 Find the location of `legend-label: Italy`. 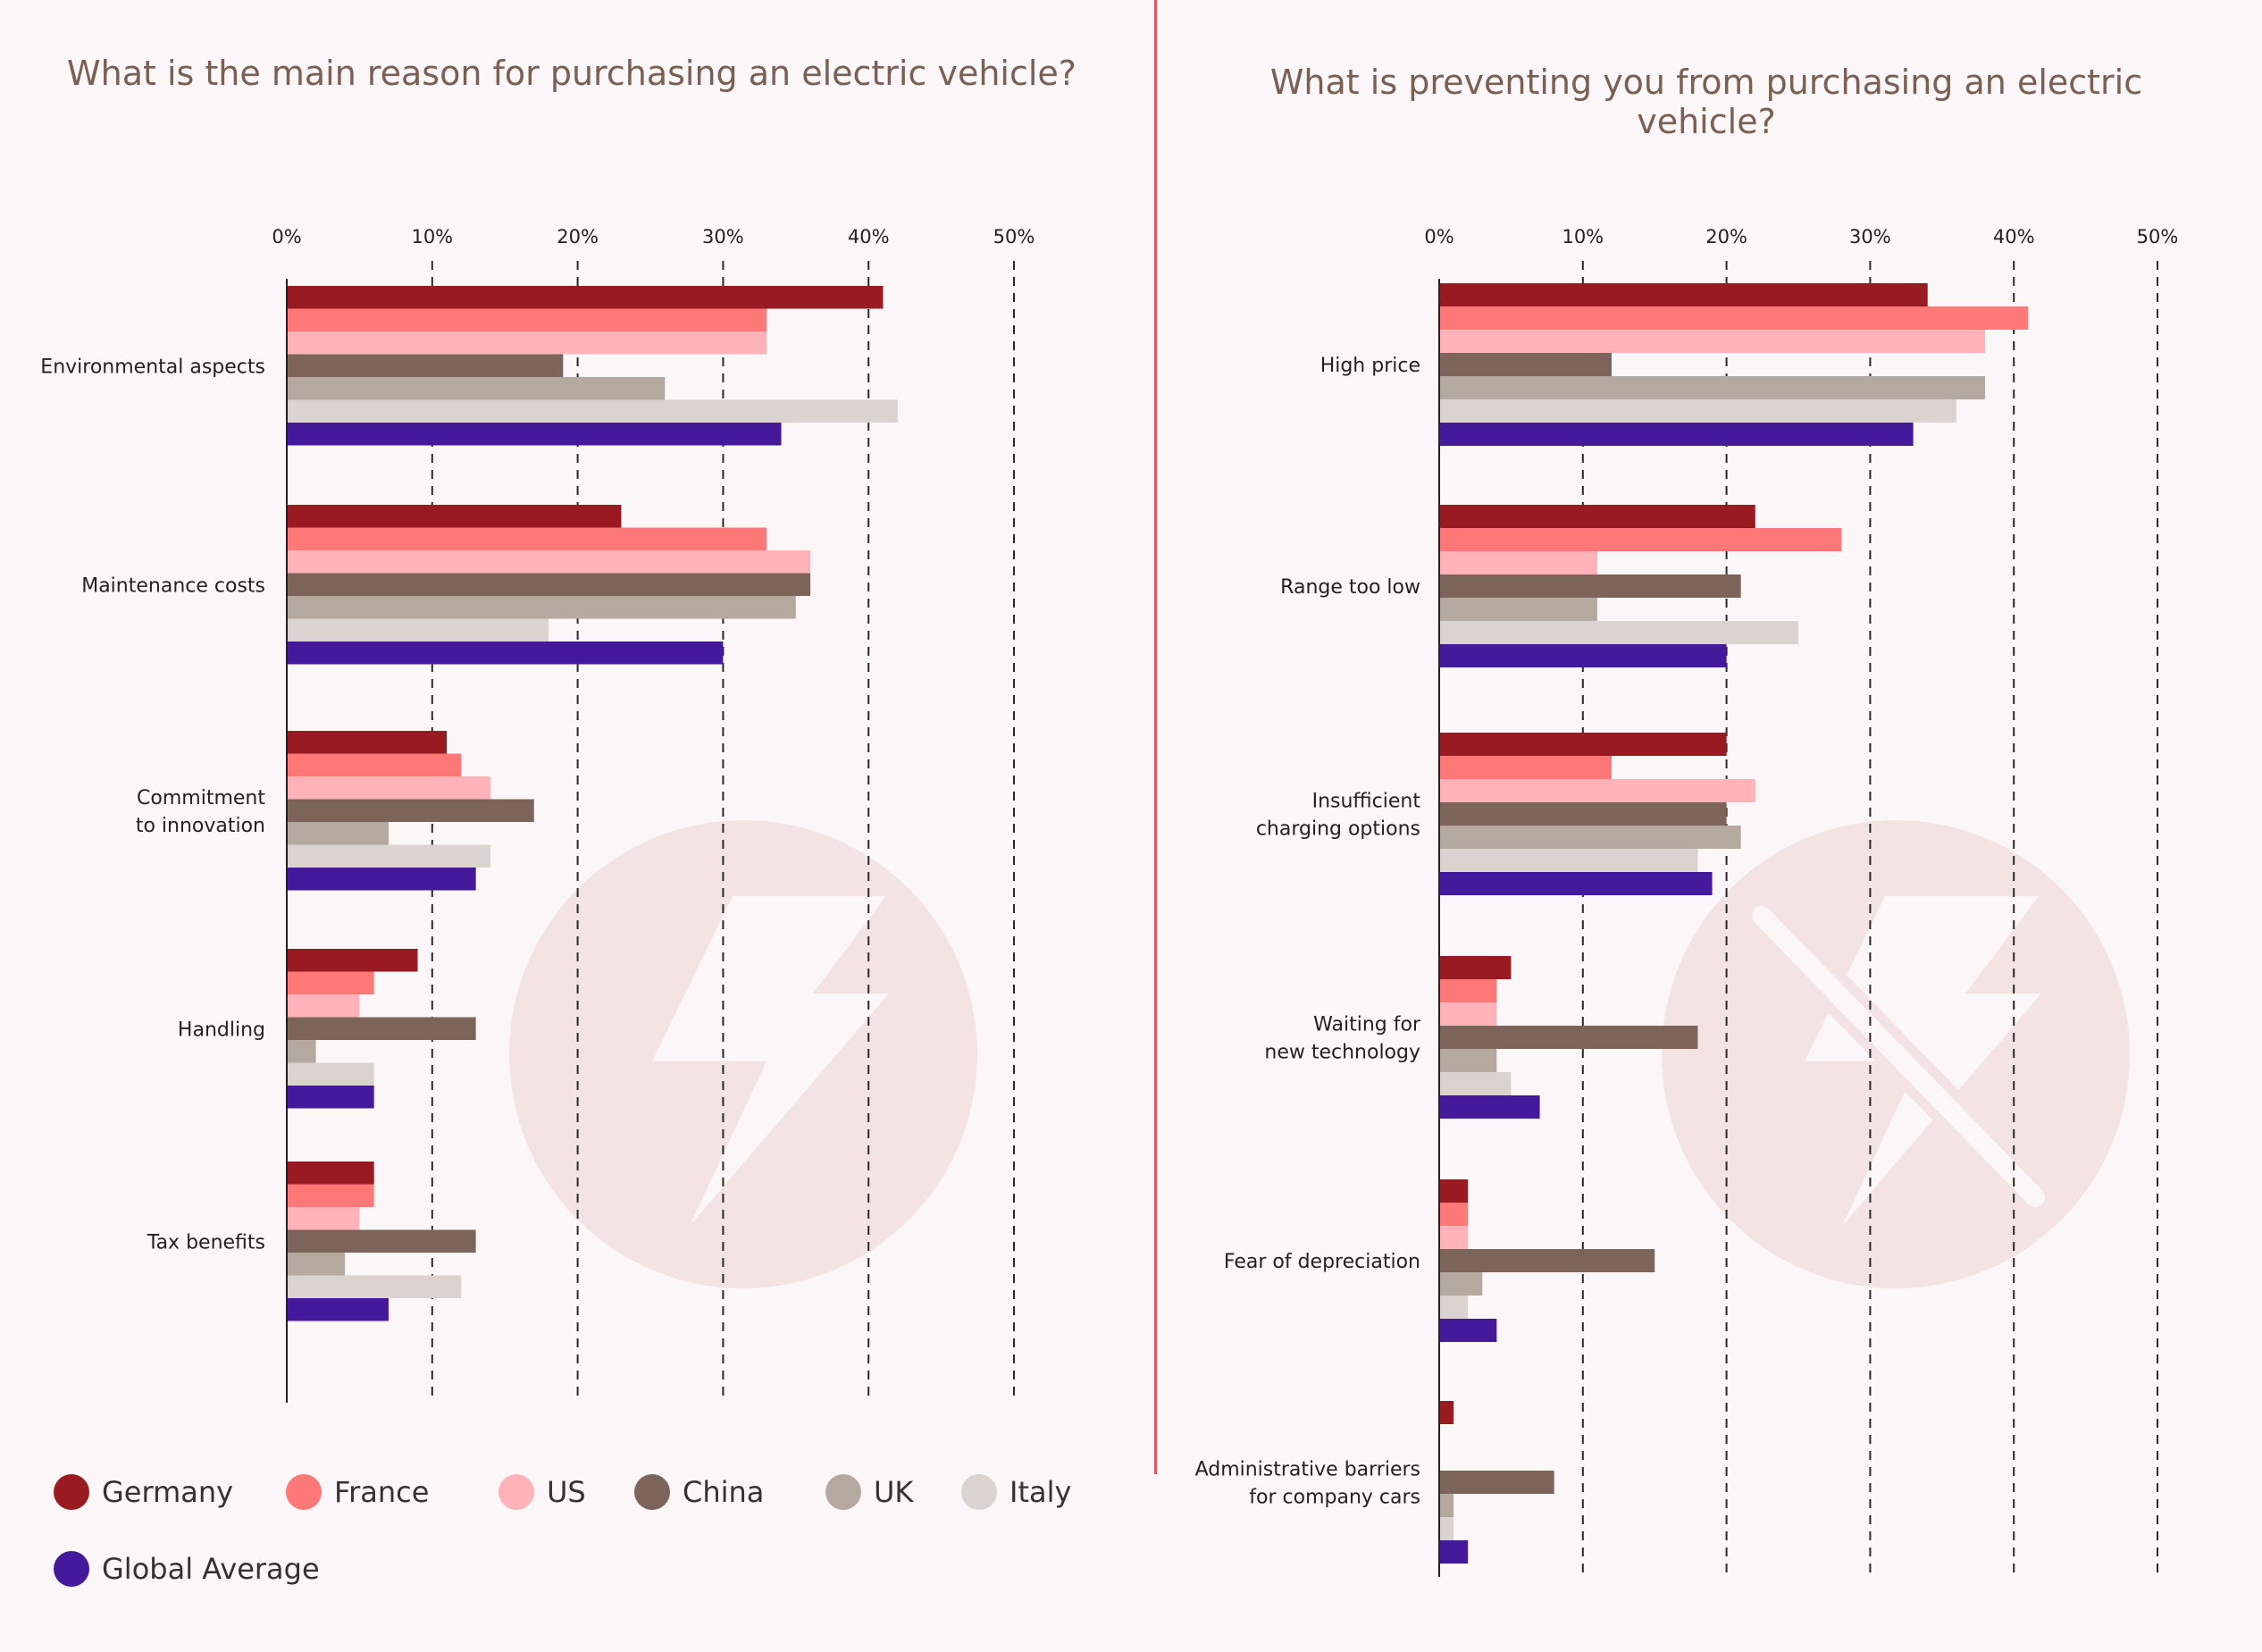

legend-label: Italy is located at coordinates (1041, 1492).